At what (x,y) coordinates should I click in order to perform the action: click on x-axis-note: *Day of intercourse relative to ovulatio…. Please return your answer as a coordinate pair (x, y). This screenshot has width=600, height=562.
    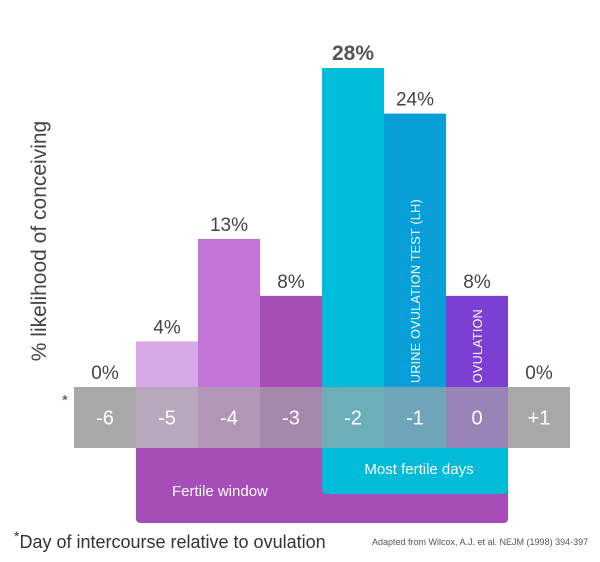
    Looking at the image, I should click on (170, 540).